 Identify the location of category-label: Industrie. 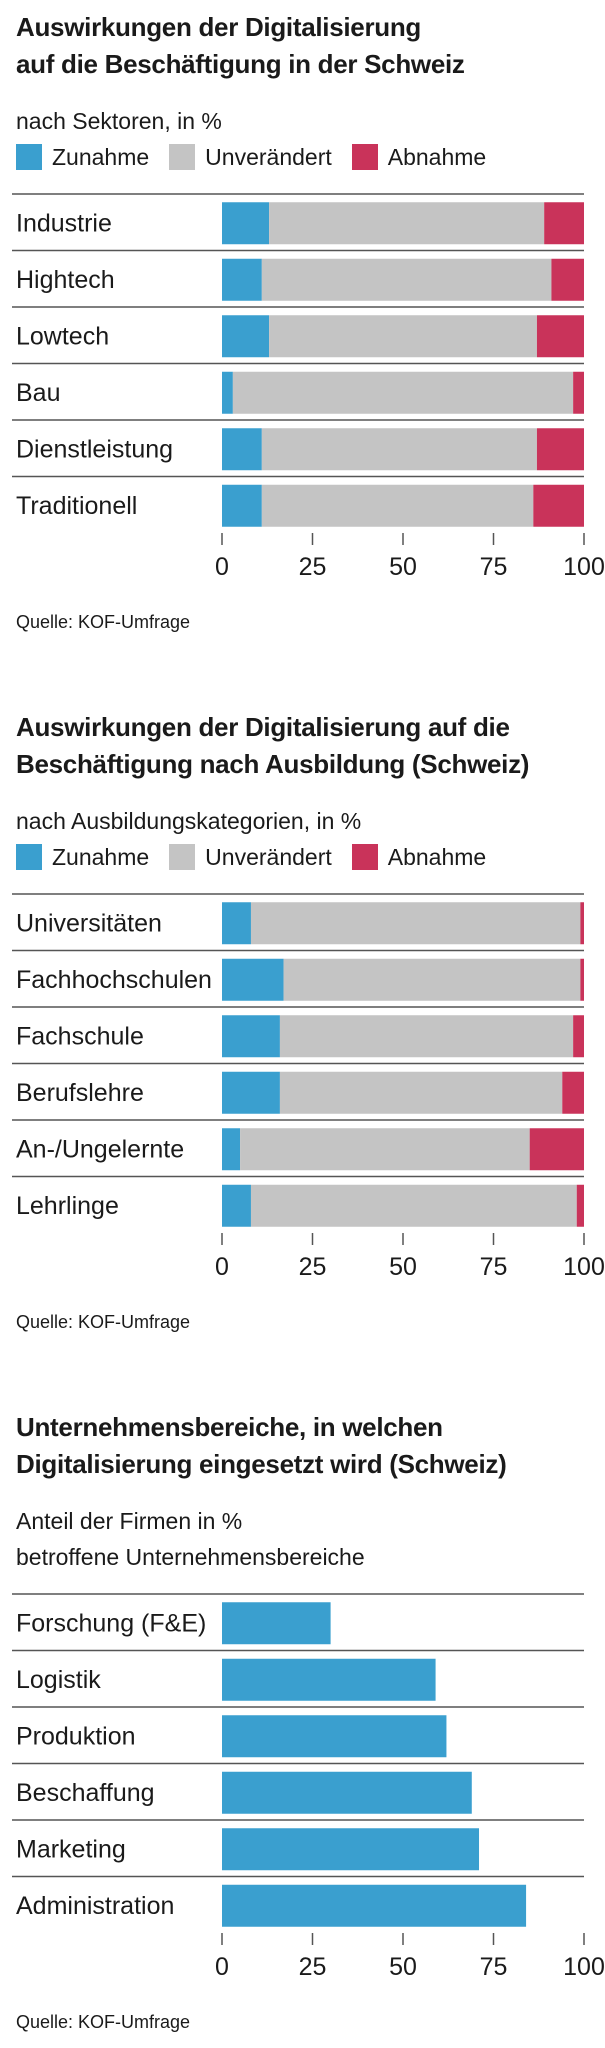
(64, 223).